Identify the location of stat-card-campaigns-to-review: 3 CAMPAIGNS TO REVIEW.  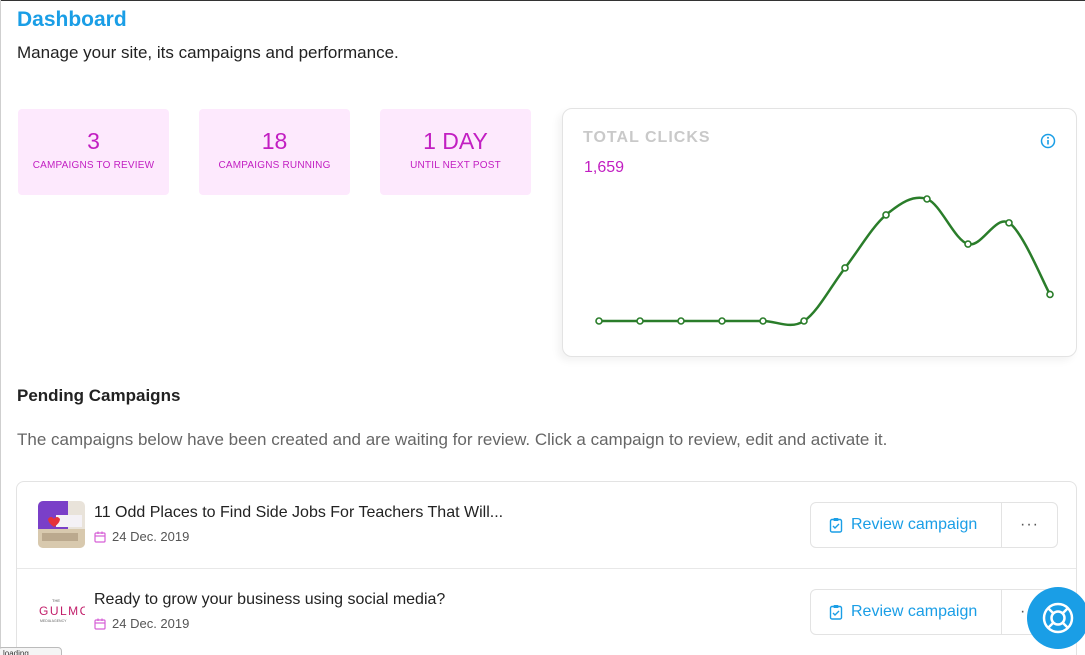
(93, 152).